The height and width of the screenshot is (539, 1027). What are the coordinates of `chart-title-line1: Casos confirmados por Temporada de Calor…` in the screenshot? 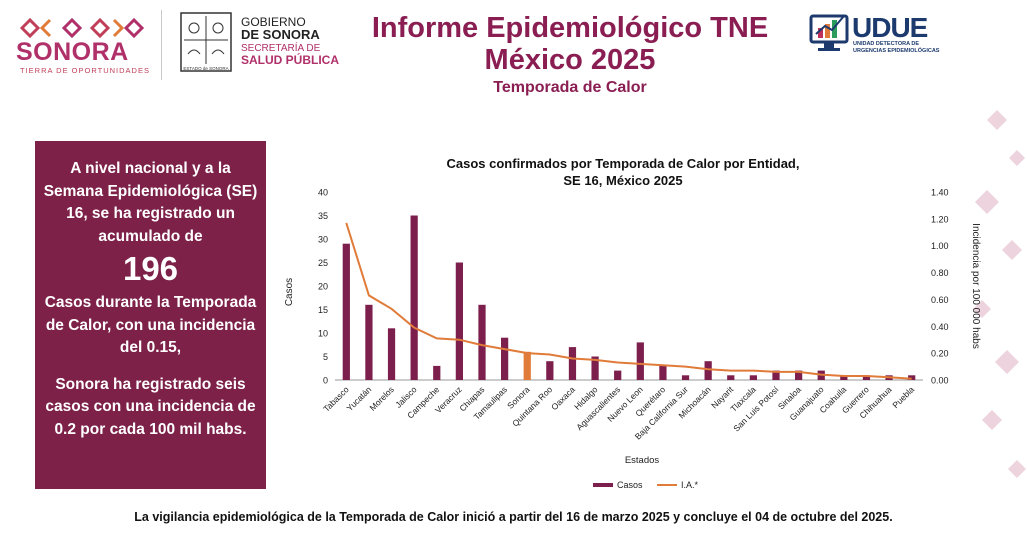 It's located at (623, 163).